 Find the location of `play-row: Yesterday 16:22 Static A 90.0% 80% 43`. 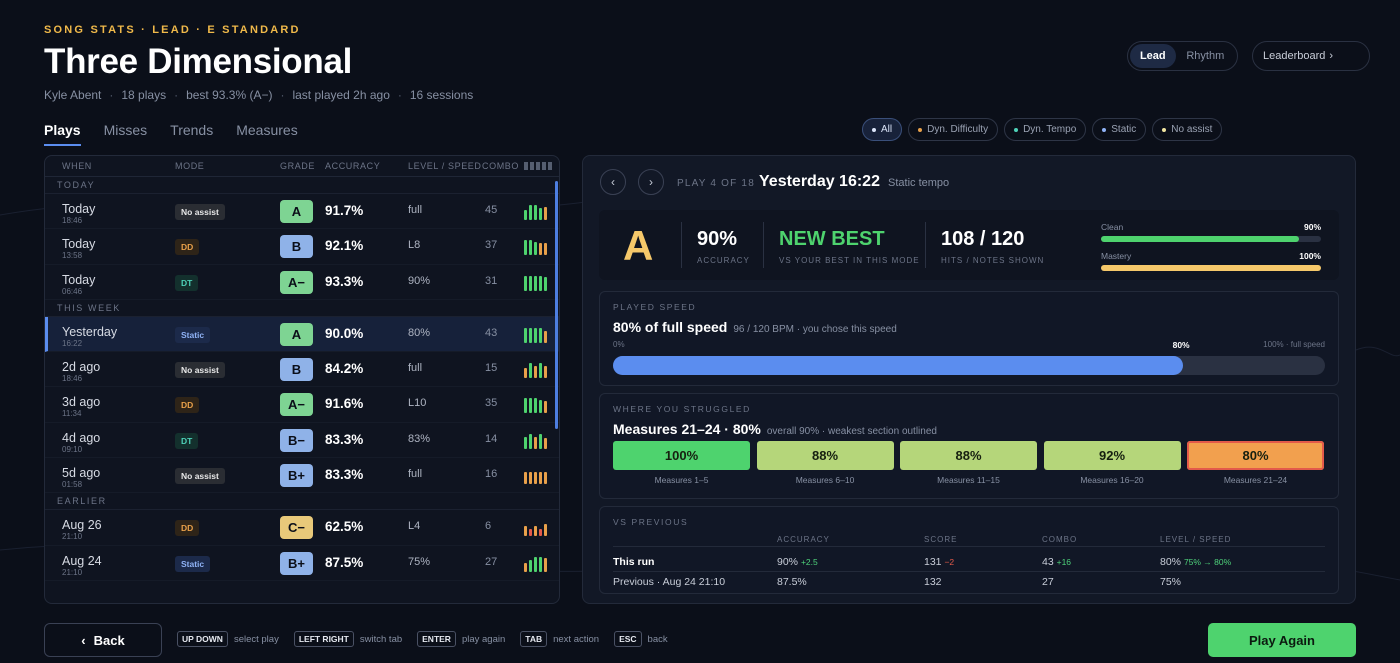

play-row: Yesterday 16:22 Static A 90.0% 80% 43 is located at coordinates (302, 334).